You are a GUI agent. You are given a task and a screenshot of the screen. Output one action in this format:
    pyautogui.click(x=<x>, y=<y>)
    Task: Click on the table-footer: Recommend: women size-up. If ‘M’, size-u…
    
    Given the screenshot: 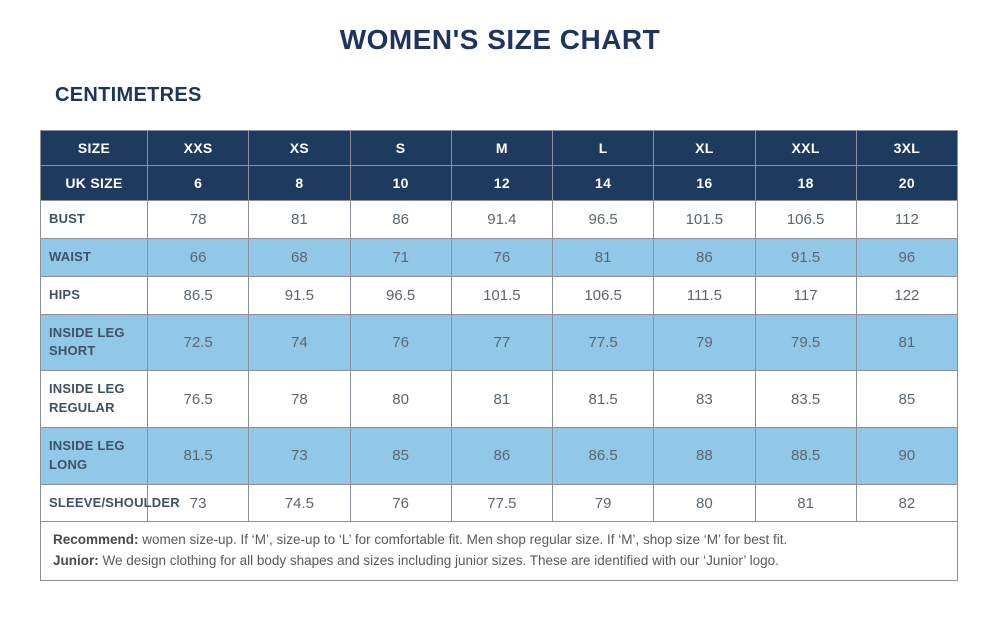 What is the action you would take?
    pyautogui.click(x=499, y=551)
    